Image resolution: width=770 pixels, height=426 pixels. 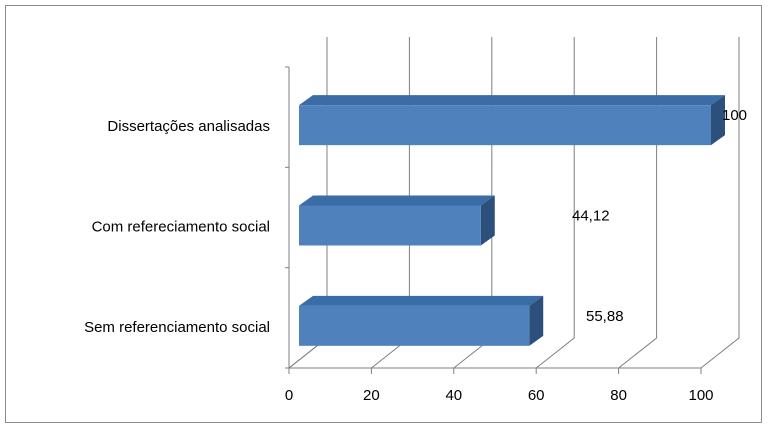 What do you see at coordinates (371, 395) in the screenshot?
I see `x-tick-label: 20` at bounding box center [371, 395].